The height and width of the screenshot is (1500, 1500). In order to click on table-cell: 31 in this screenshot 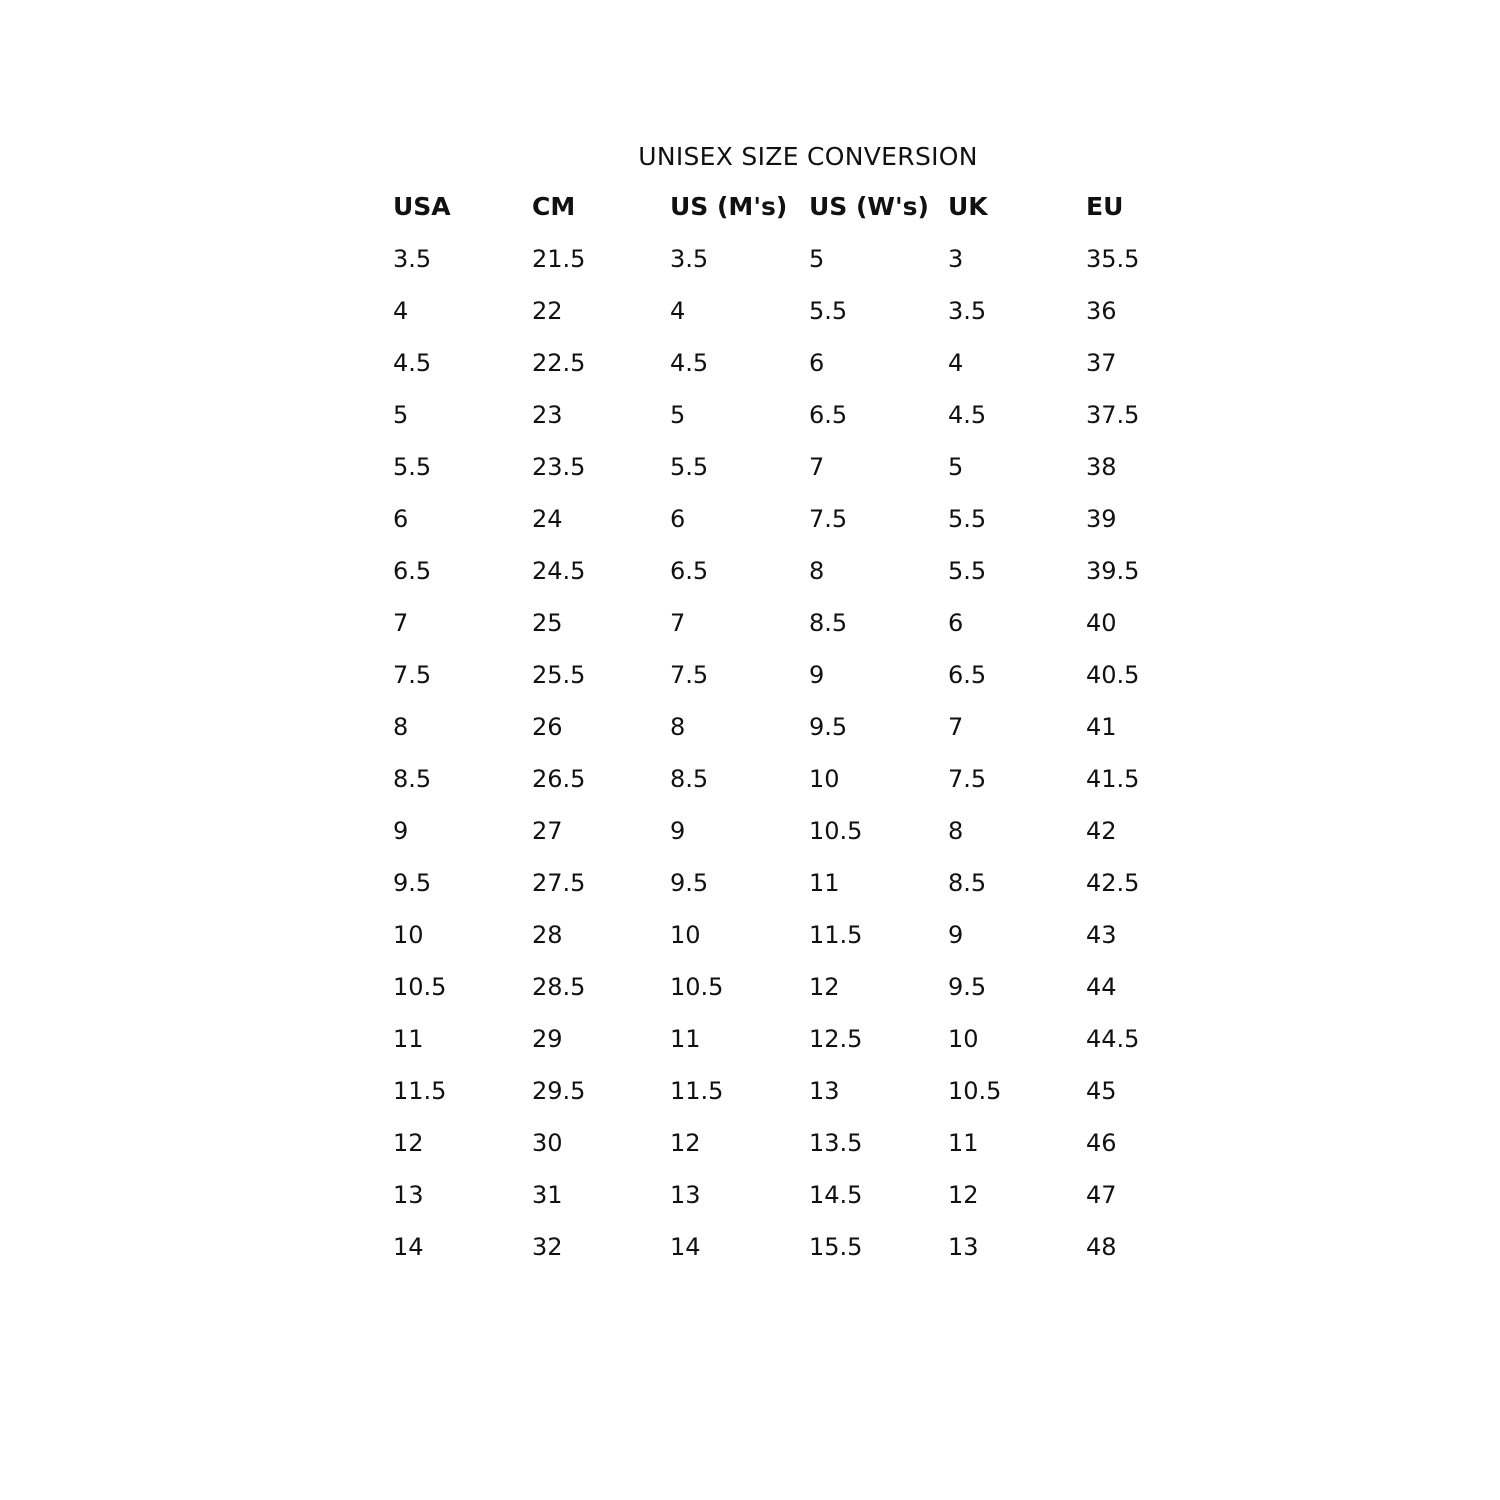, I will do `click(547, 1195)`.